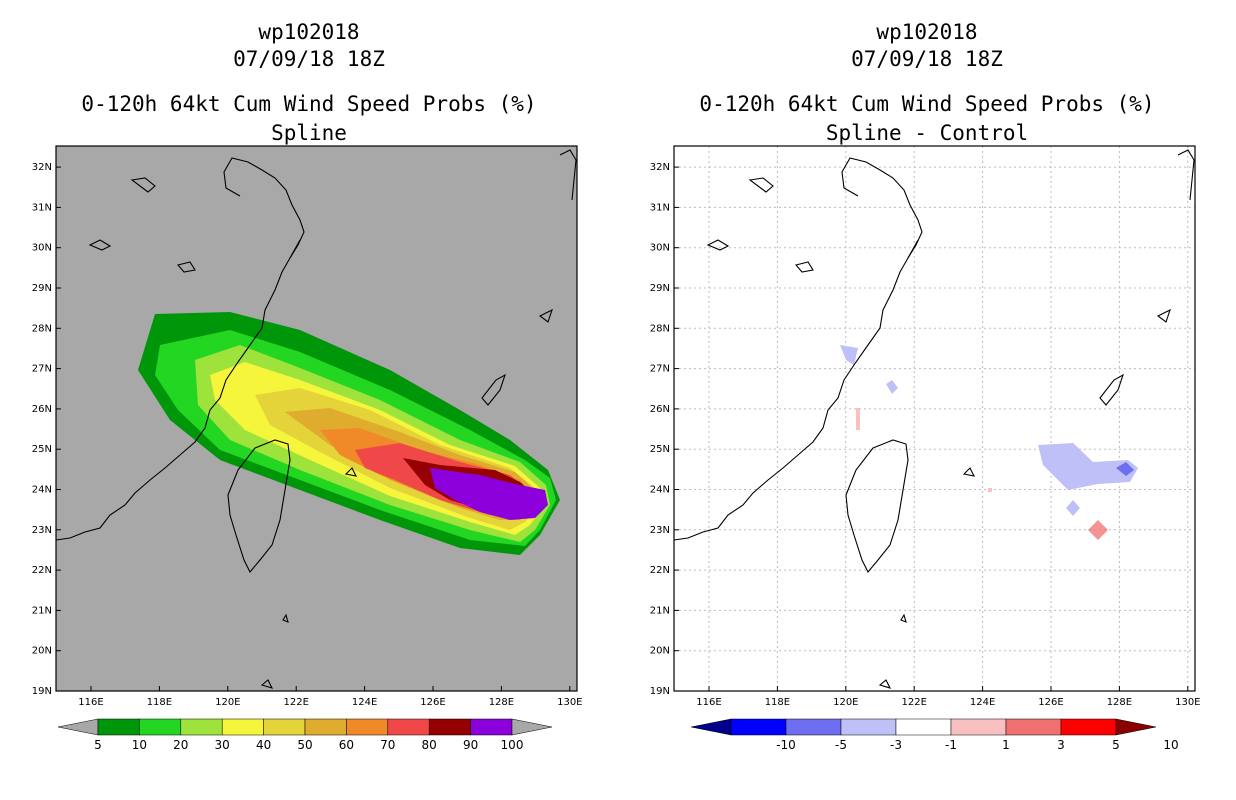 The image size is (1236, 800). What do you see at coordinates (304, 745) in the screenshot?
I see `colorbar-label: 50` at bounding box center [304, 745].